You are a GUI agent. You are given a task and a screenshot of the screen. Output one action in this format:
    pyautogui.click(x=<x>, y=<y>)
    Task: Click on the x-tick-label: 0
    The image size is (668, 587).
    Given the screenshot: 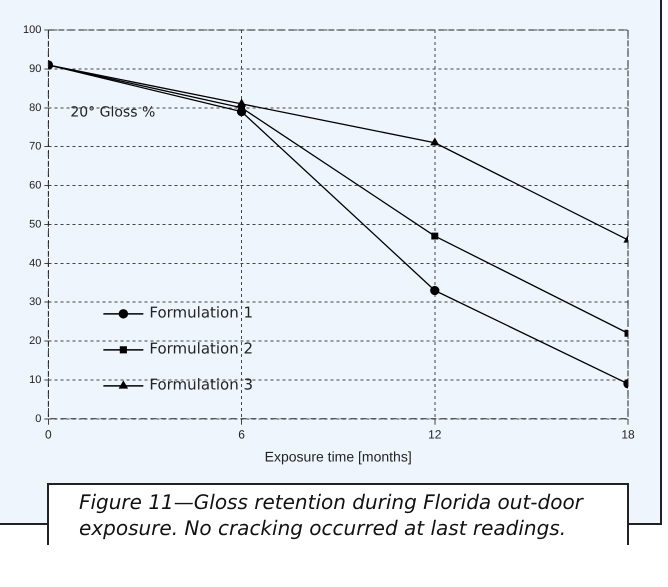 What is the action you would take?
    pyautogui.click(x=48, y=434)
    